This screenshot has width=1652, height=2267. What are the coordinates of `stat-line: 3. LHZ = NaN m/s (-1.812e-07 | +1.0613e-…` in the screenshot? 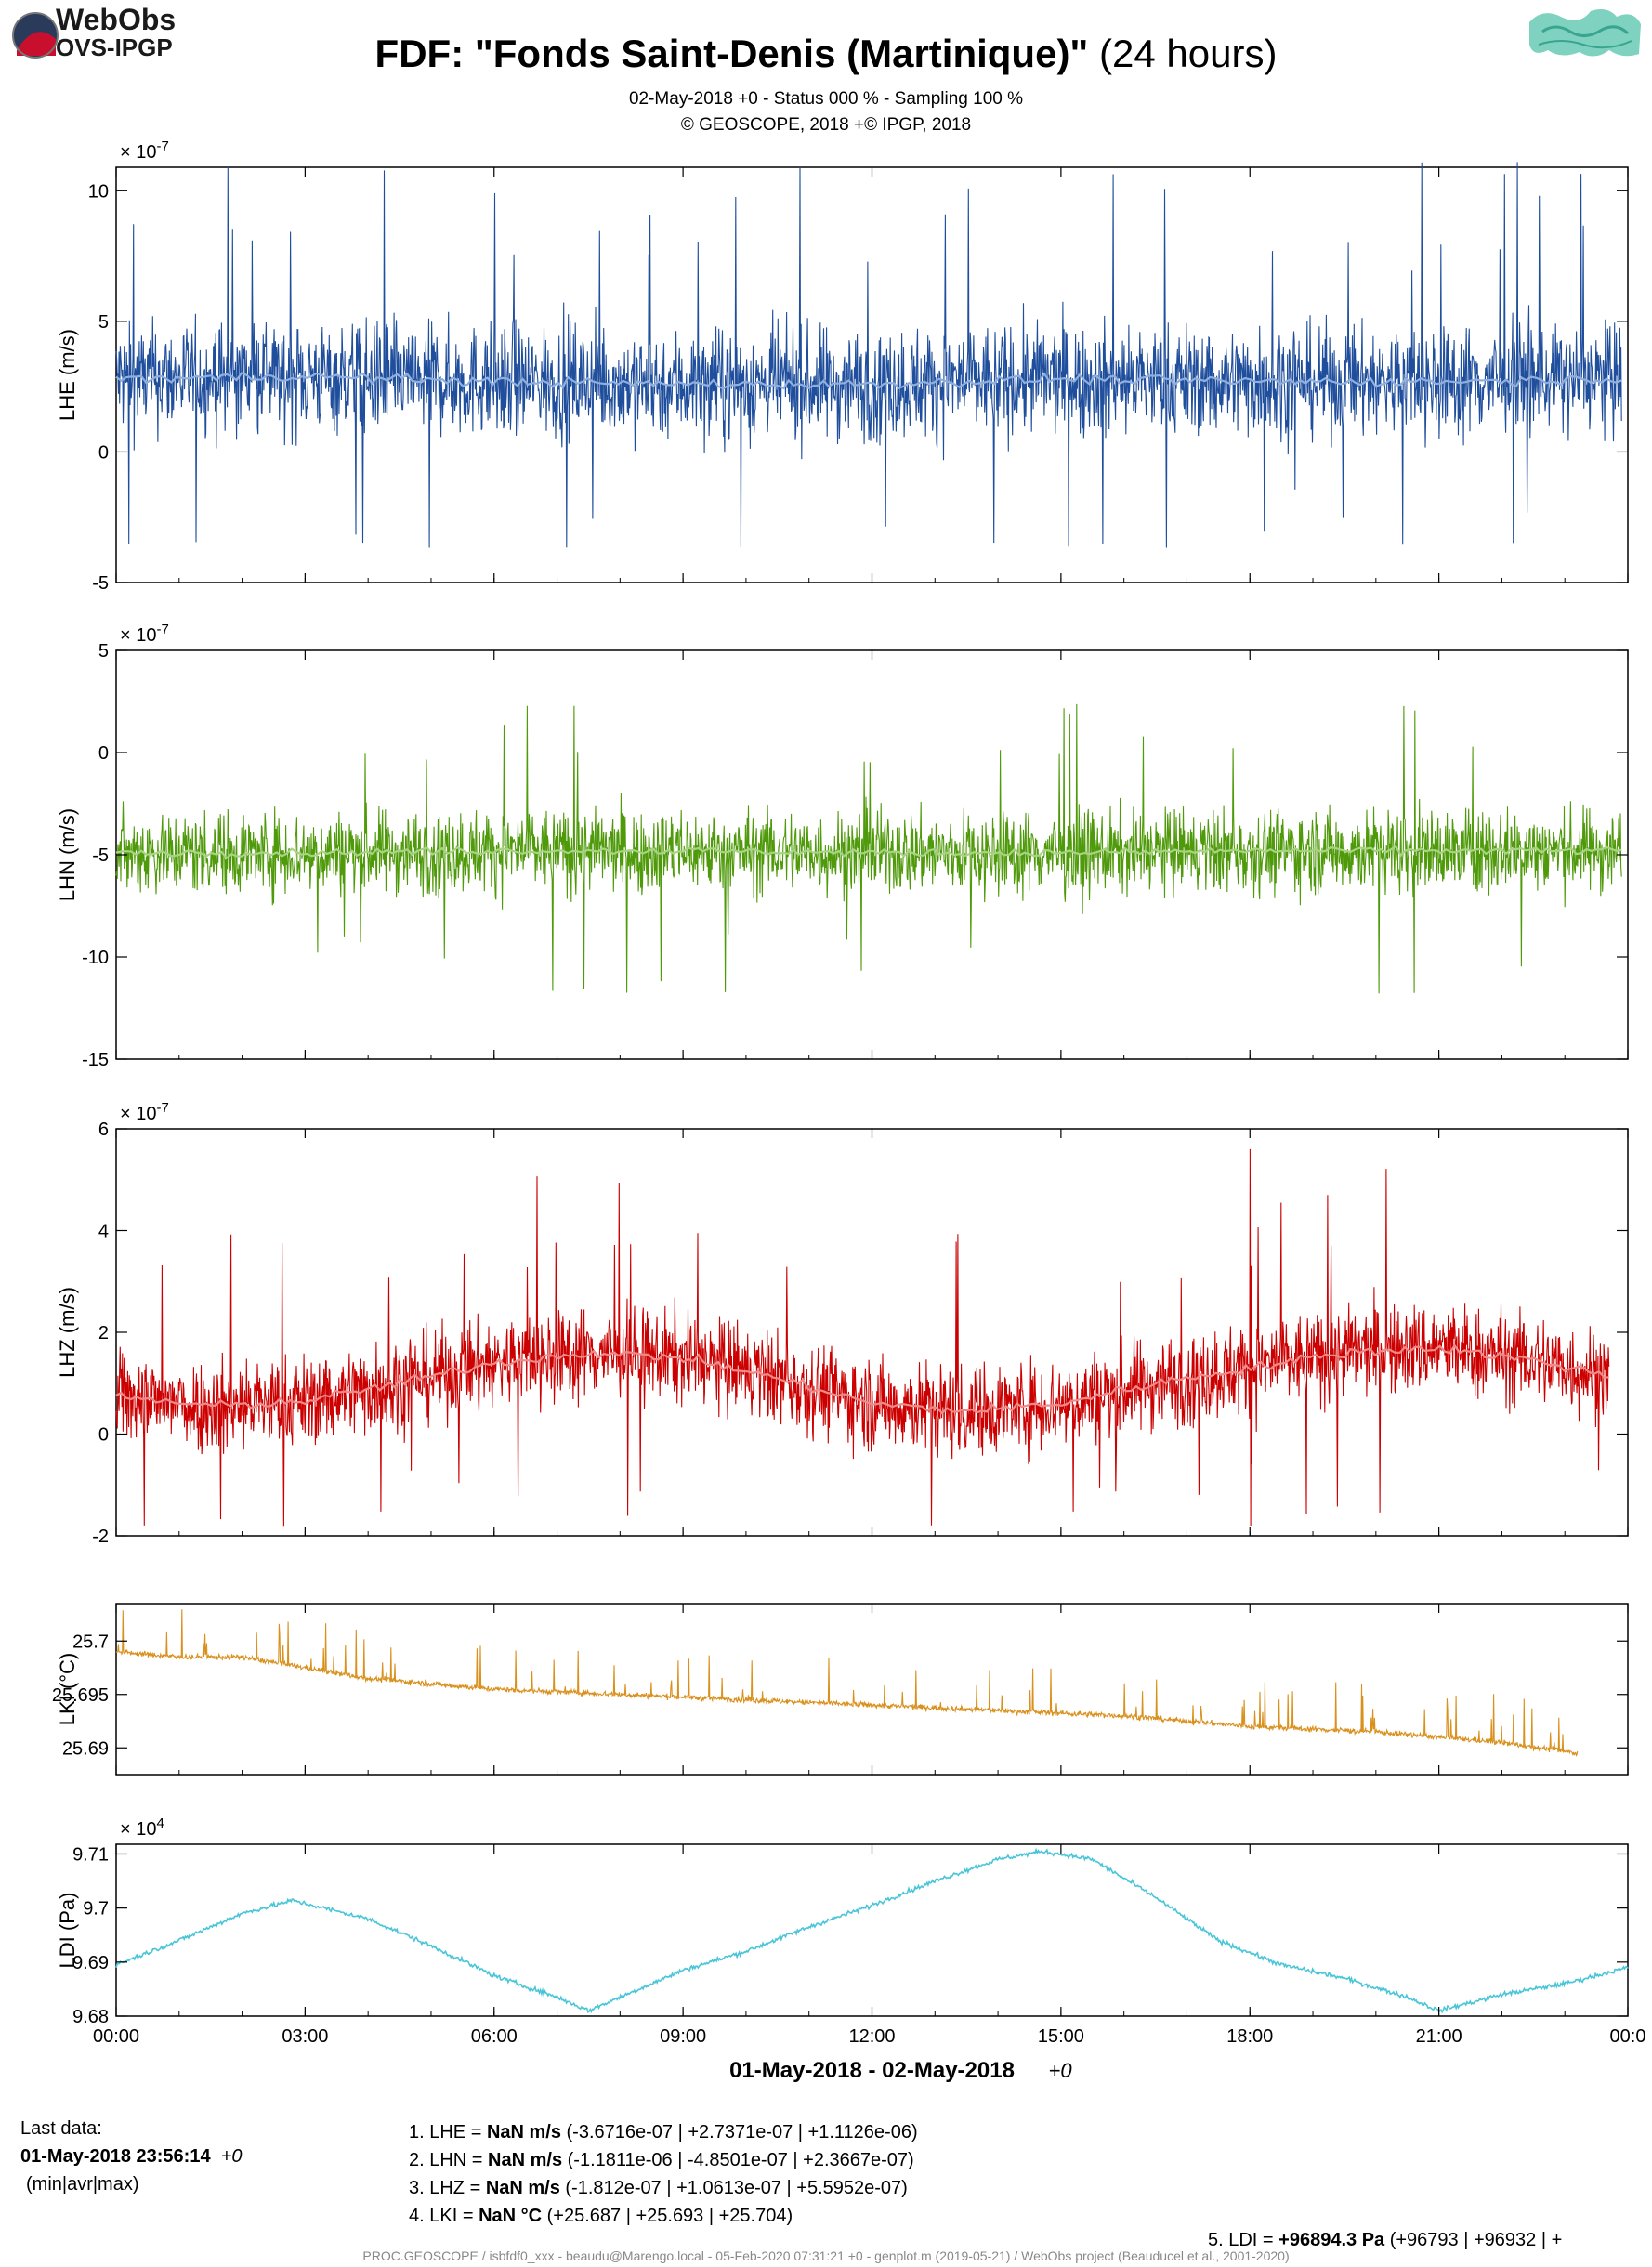 It's located at (664, 2188).